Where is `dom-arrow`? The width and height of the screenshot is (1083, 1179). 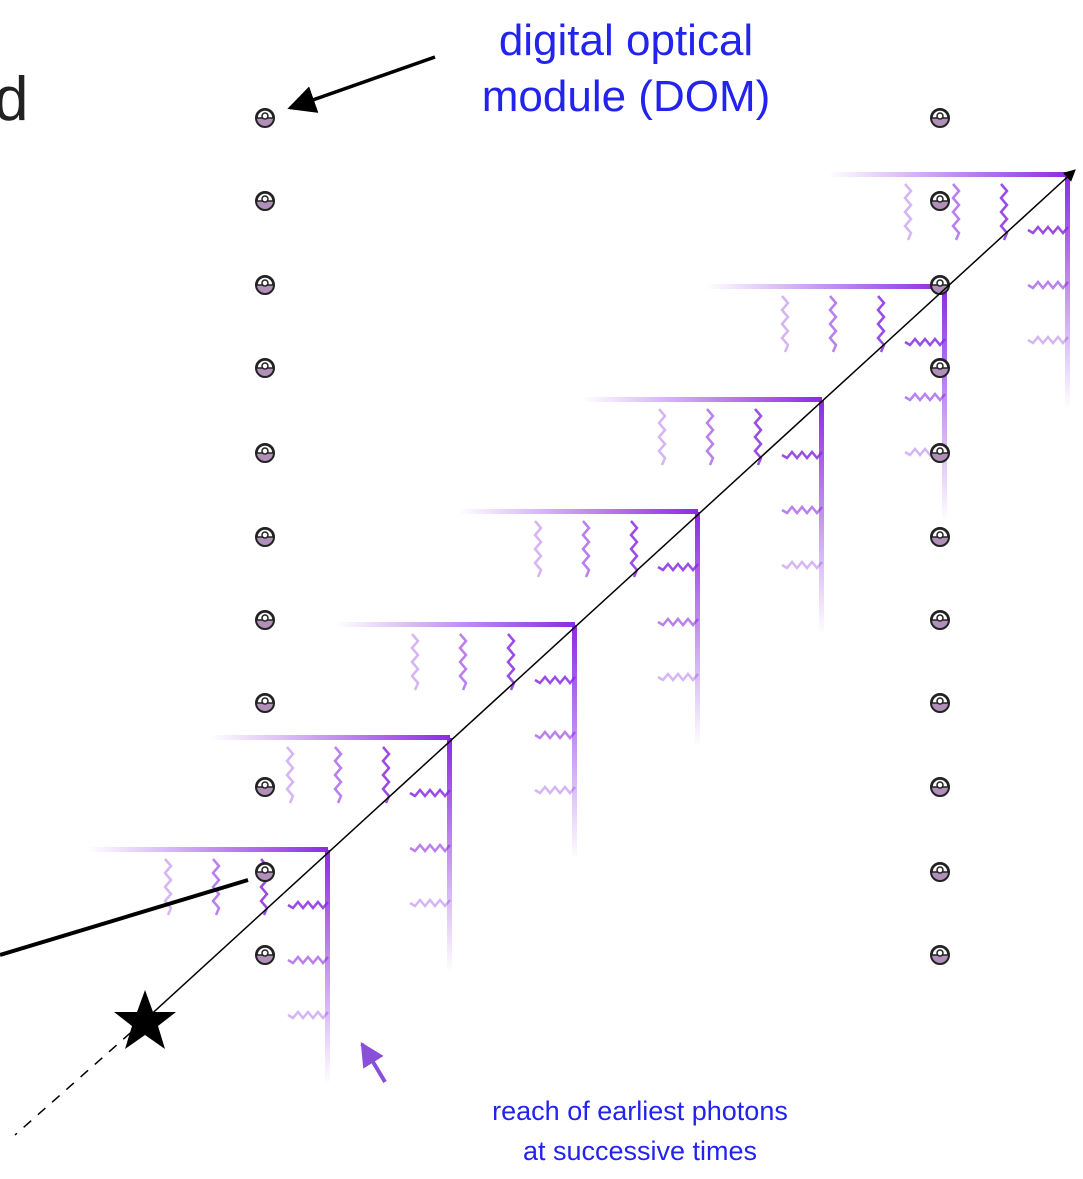 dom-arrow is located at coordinates (361, 84).